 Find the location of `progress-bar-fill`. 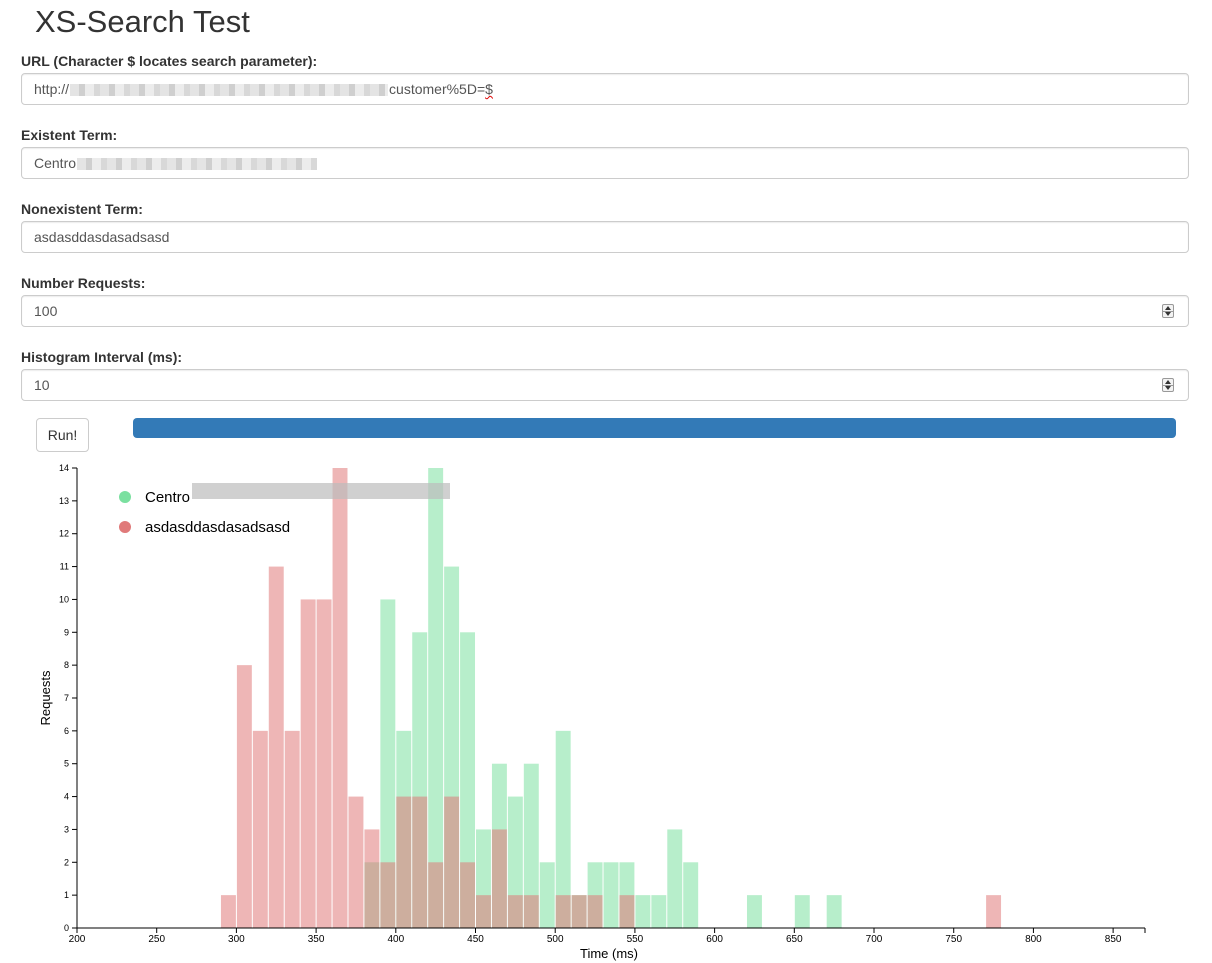

progress-bar-fill is located at coordinates (654, 428).